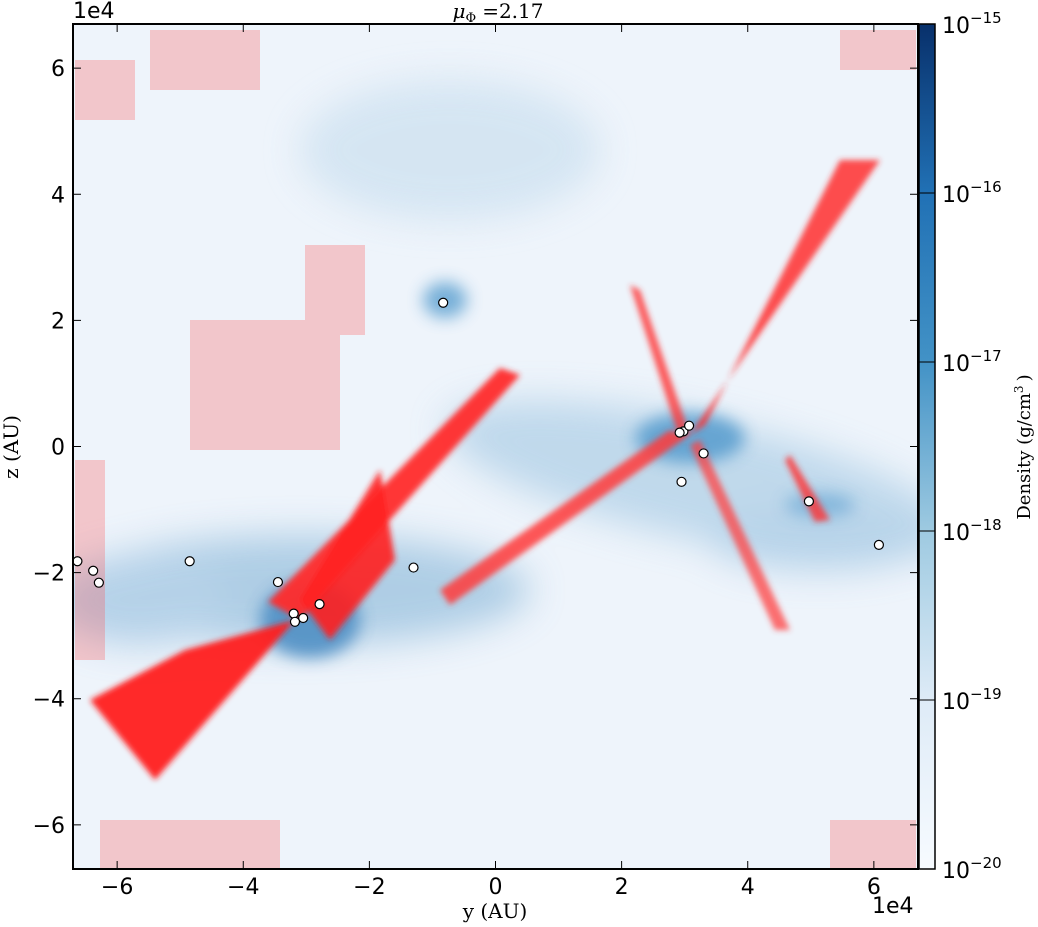 This screenshot has width=1038, height=927. I want to click on x-tick-label: 6, so click(874, 887).